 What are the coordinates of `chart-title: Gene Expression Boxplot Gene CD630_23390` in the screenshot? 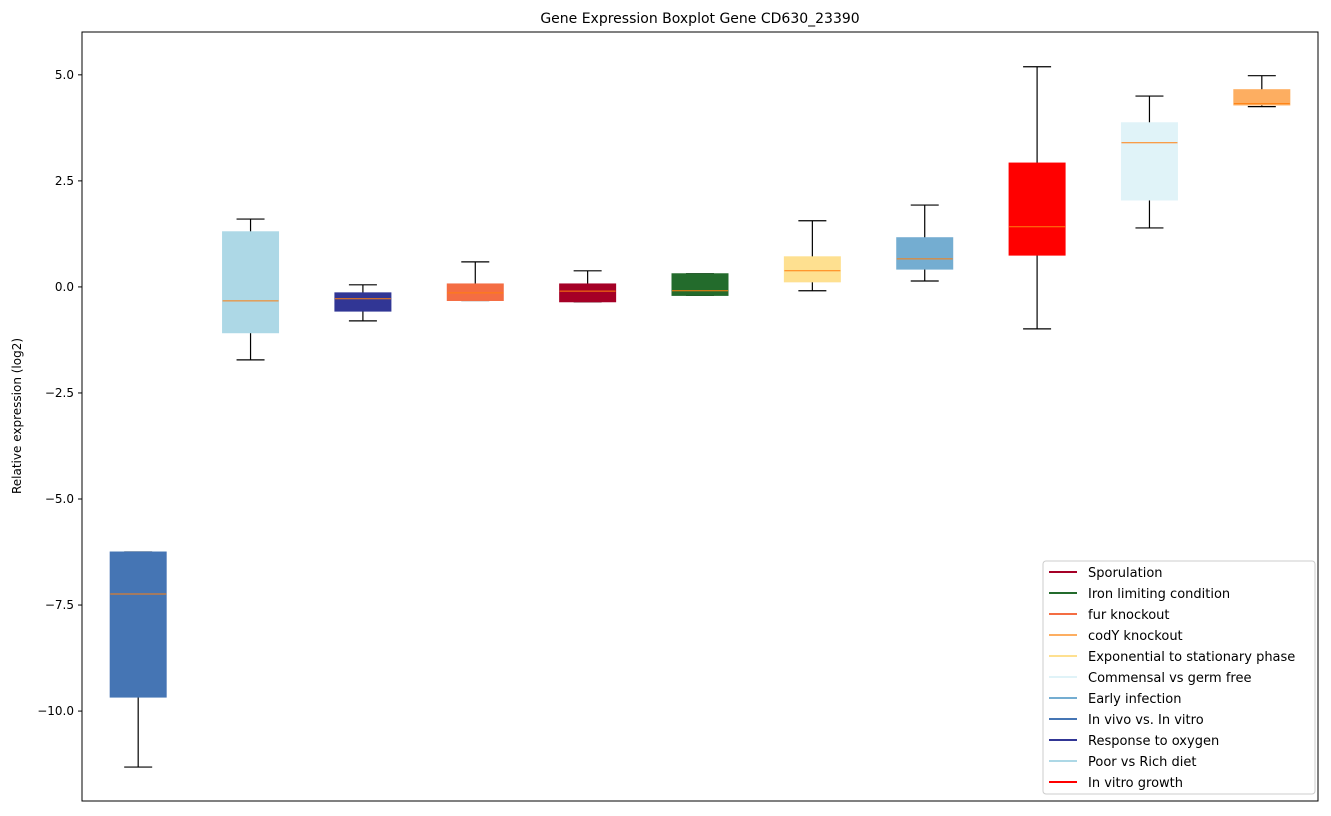 It's located at (699, 19).